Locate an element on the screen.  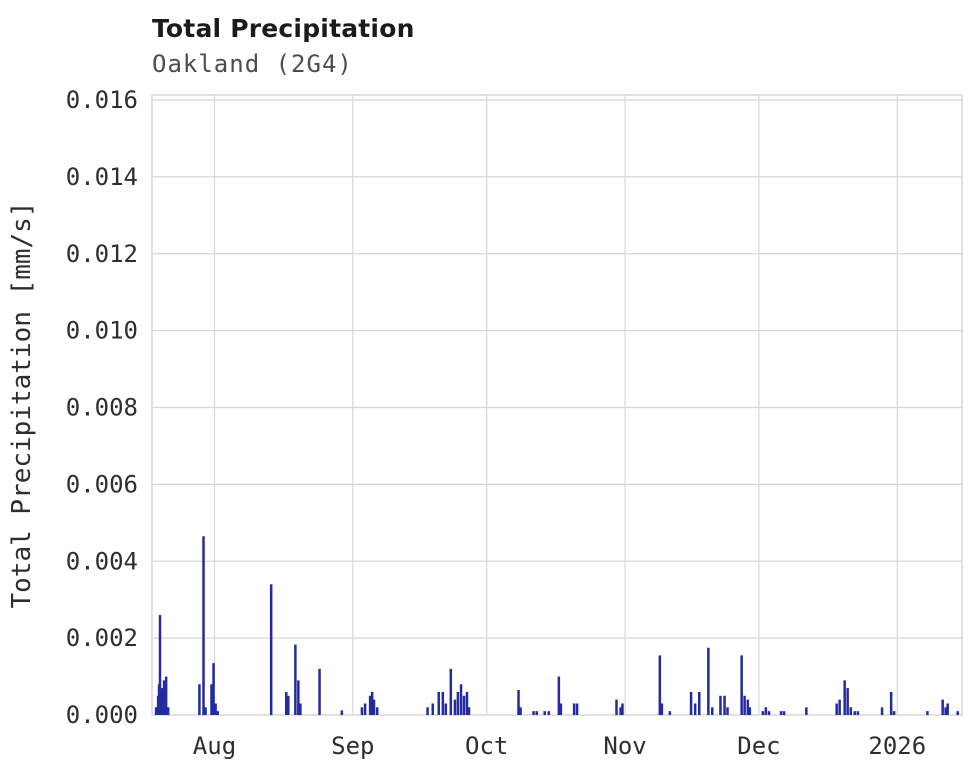
chart-title: Total Precipitation is located at coordinates (283, 28).